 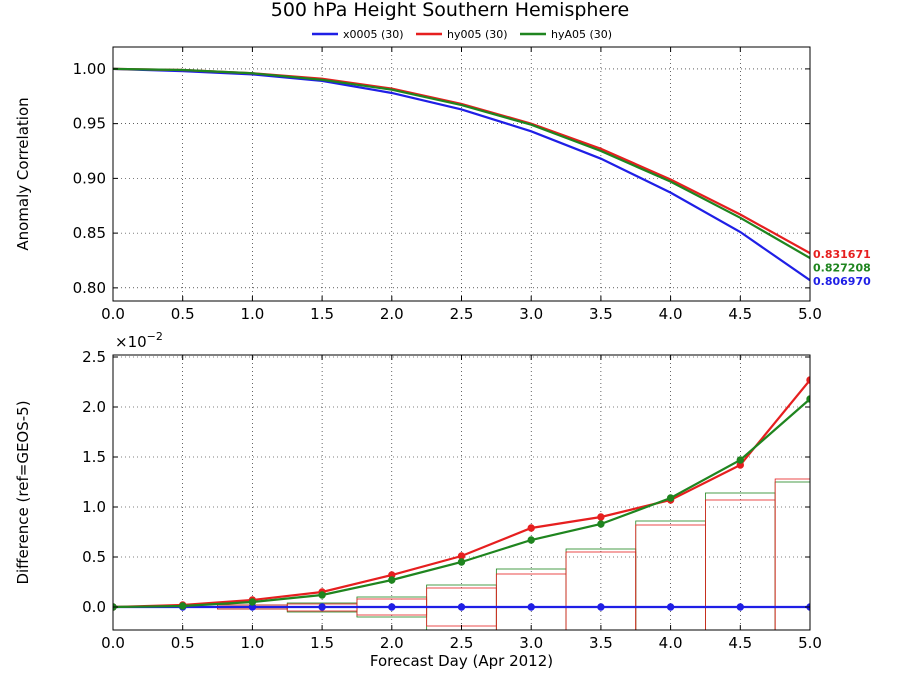 What do you see at coordinates (94, 357) in the screenshot?
I see `y-tick-label: 2.5` at bounding box center [94, 357].